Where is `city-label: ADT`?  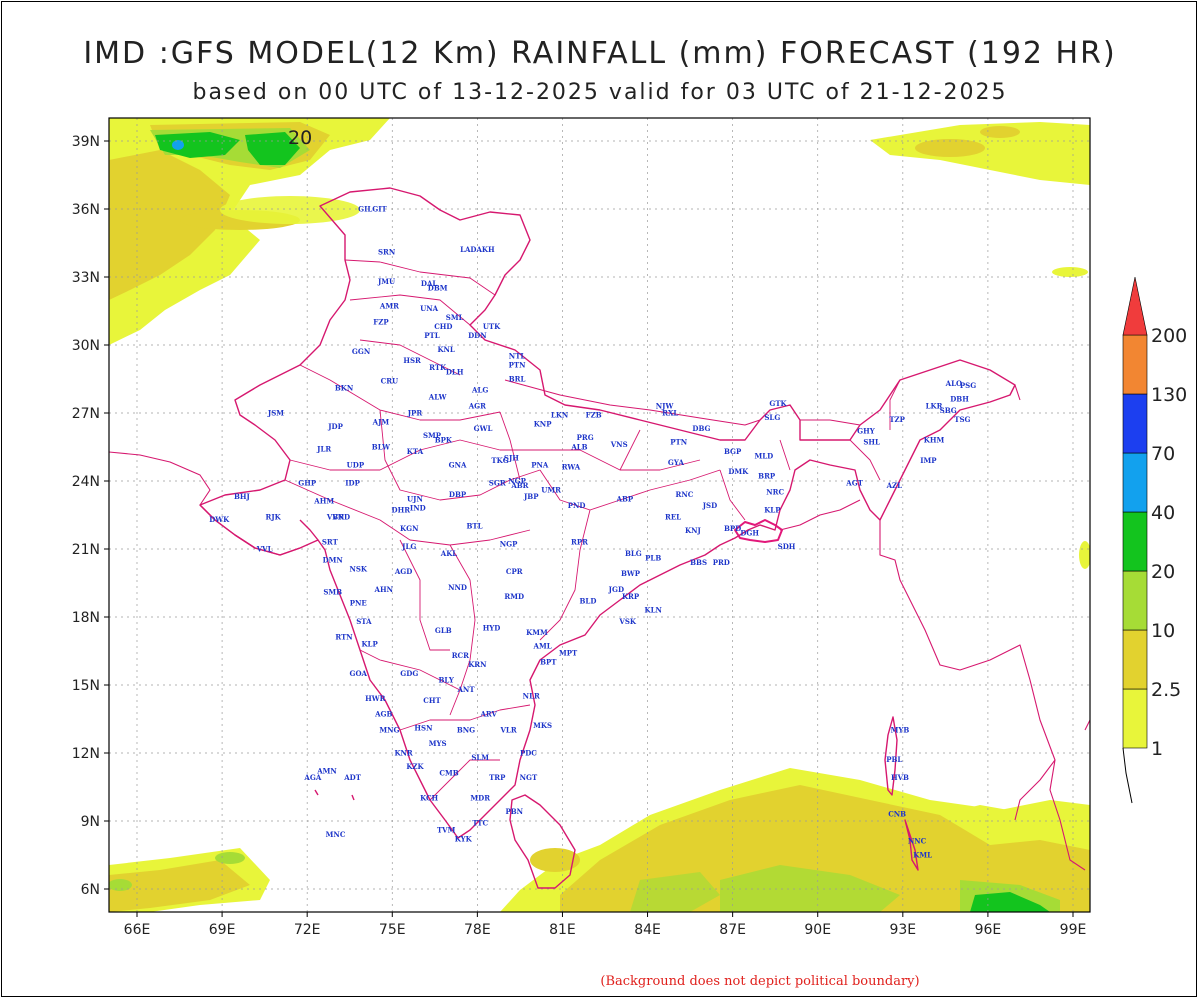 city-label: ADT is located at coordinates (352, 777).